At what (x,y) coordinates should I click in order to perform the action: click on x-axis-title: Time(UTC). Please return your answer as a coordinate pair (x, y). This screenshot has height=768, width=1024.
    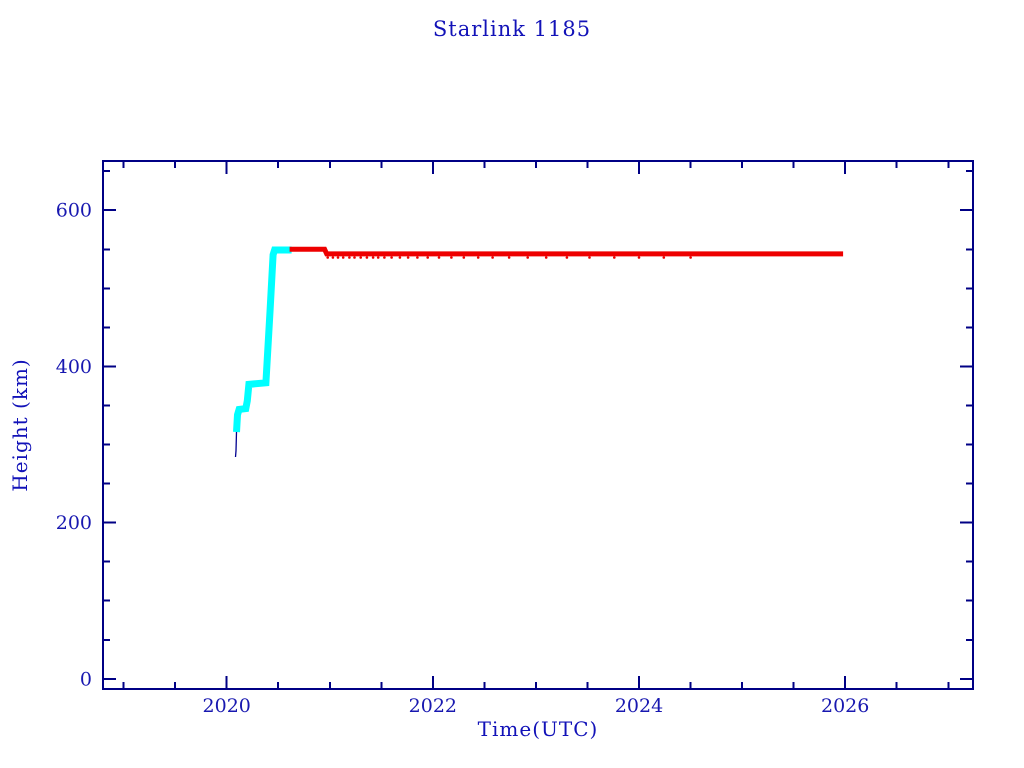
    Looking at the image, I should click on (538, 729).